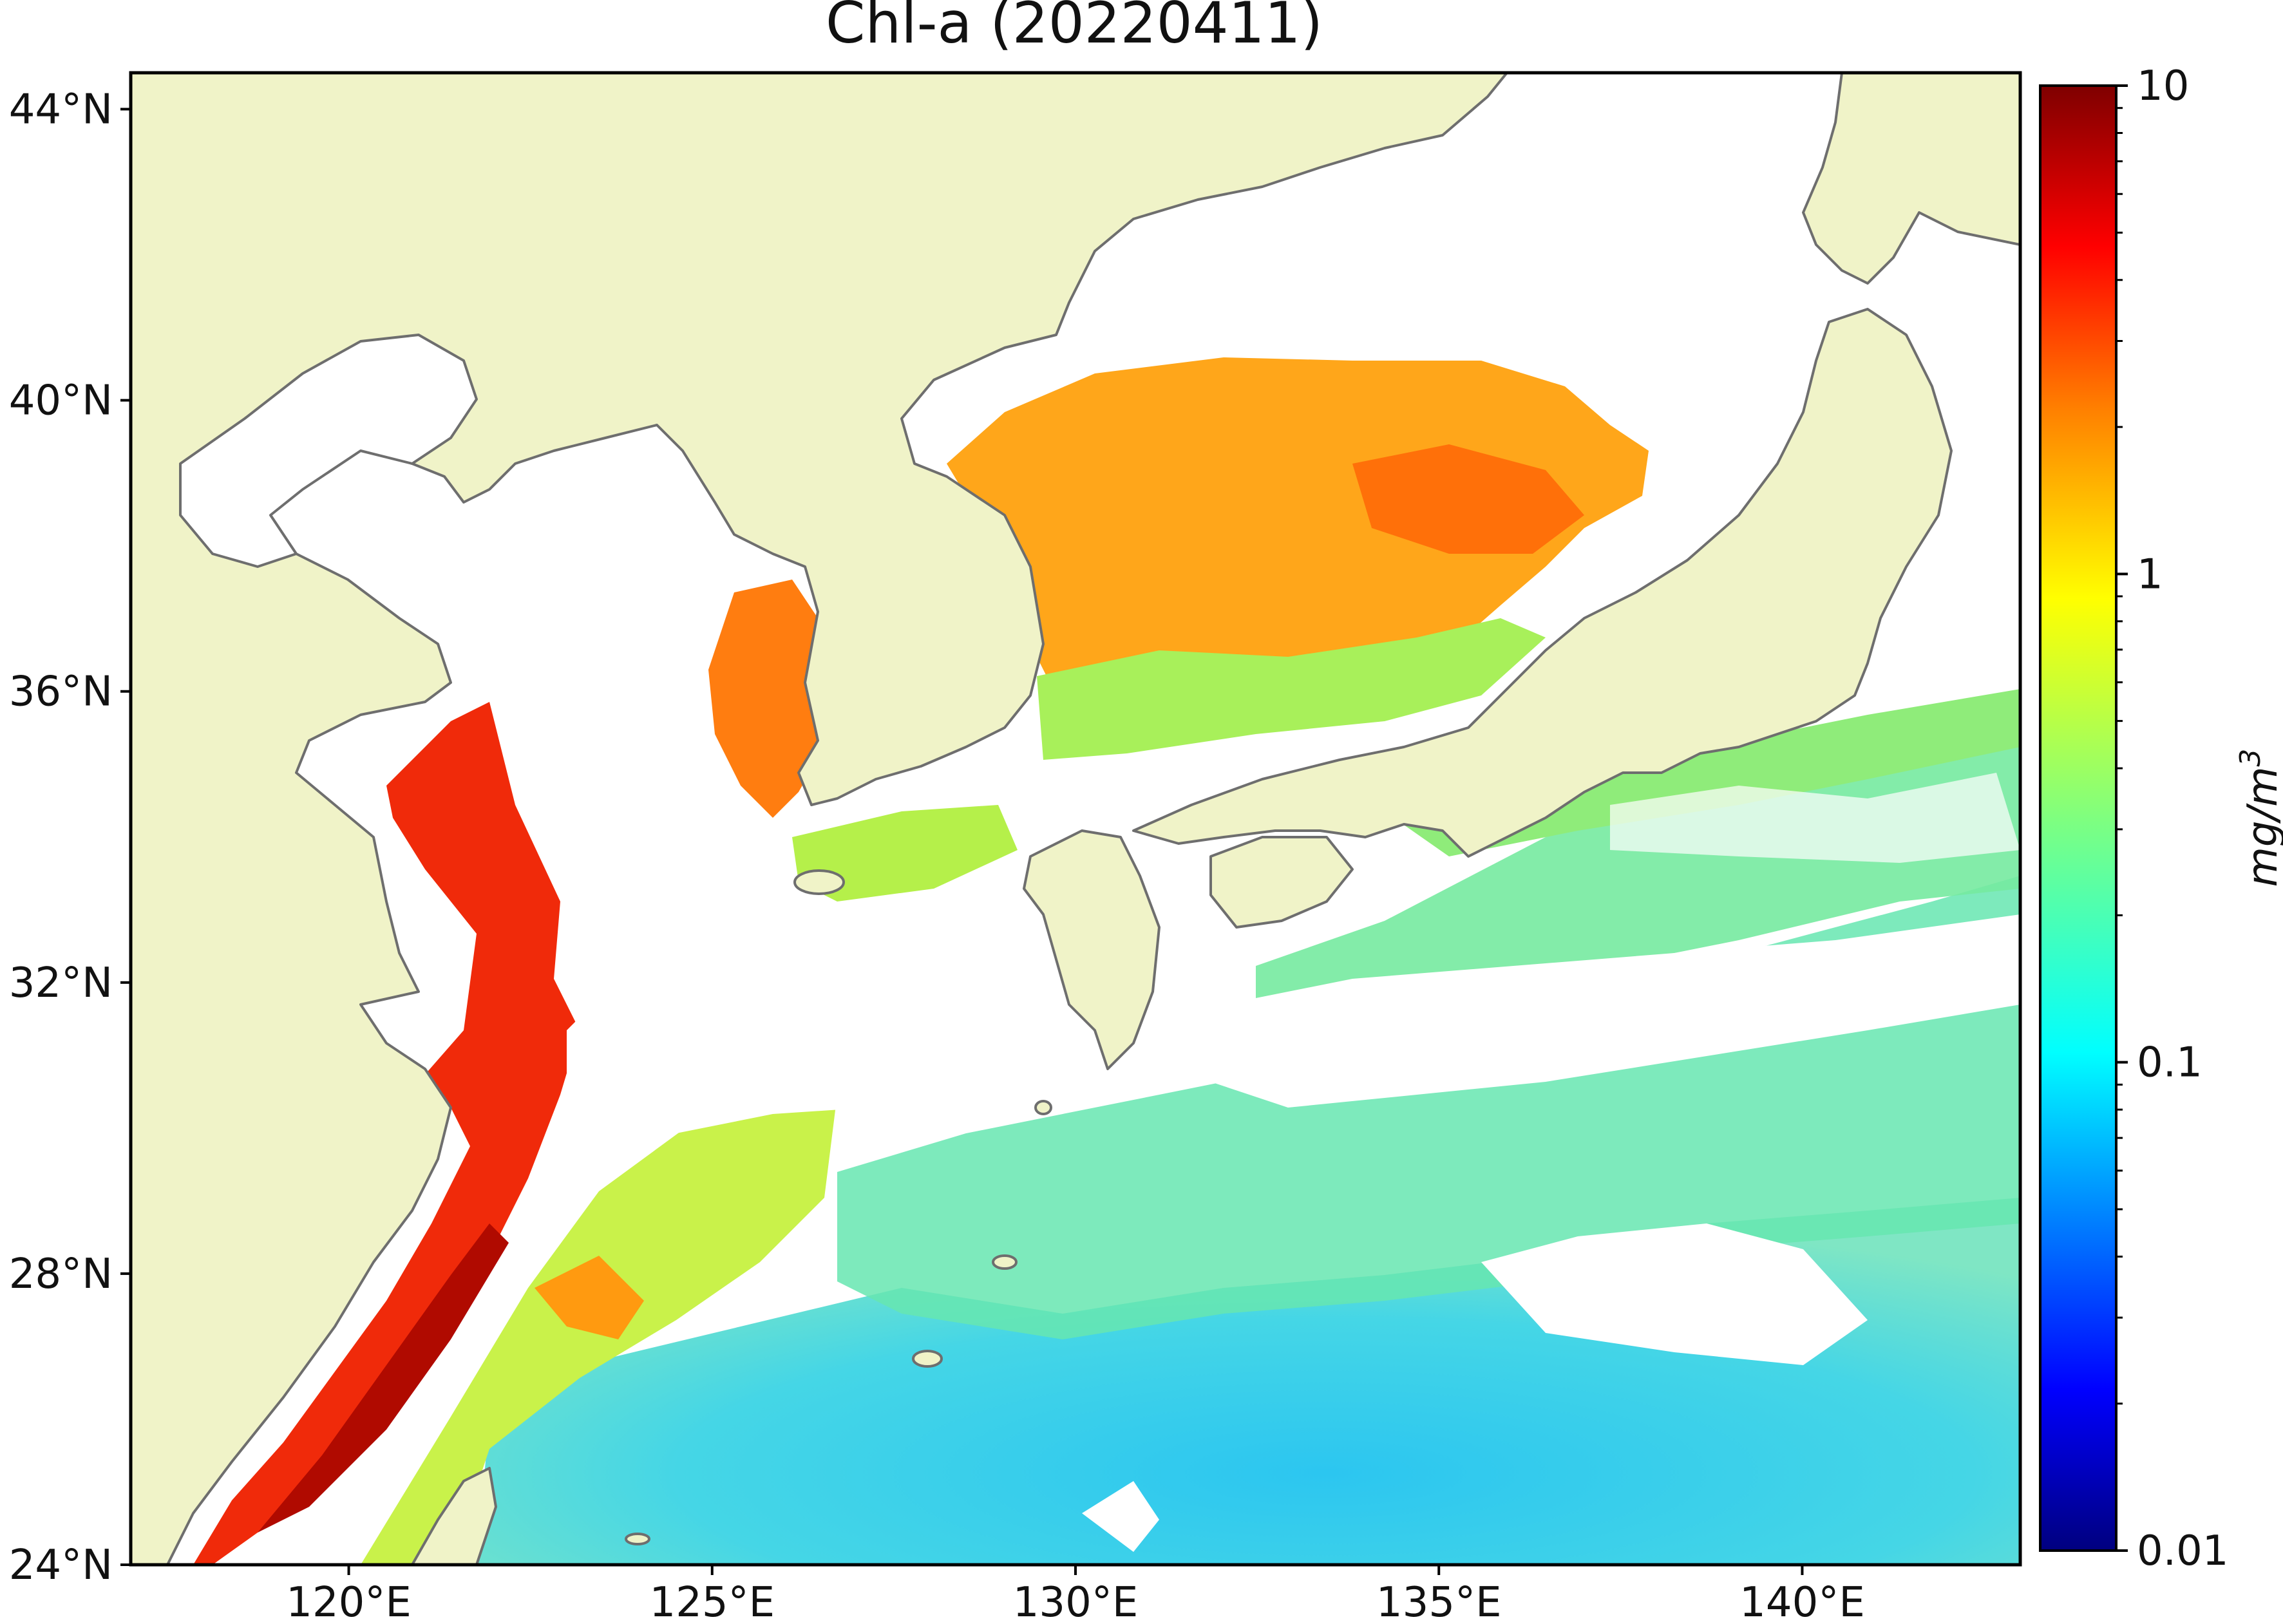  I want to click on chl-pacific-shelf, so click(1638, 876).